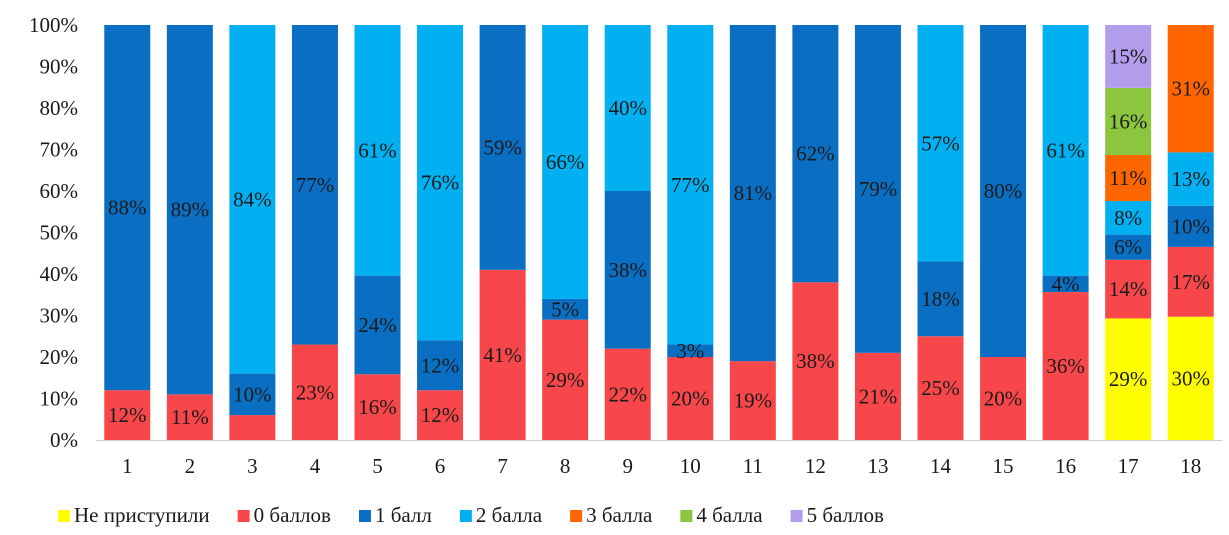 The height and width of the screenshot is (535, 1229). What do you see at coordinates (941, 466) in the screenshot?
I see `x-tick-label: 14` at bounding box center [941, 466].